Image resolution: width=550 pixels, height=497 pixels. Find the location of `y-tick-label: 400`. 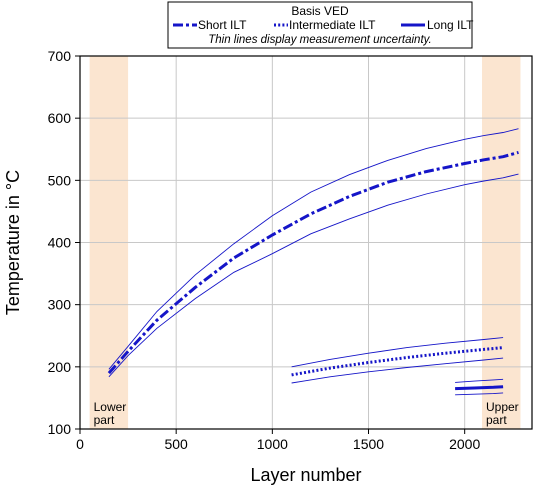

y-tick-label: 400 is located at coordinates (60, 243).